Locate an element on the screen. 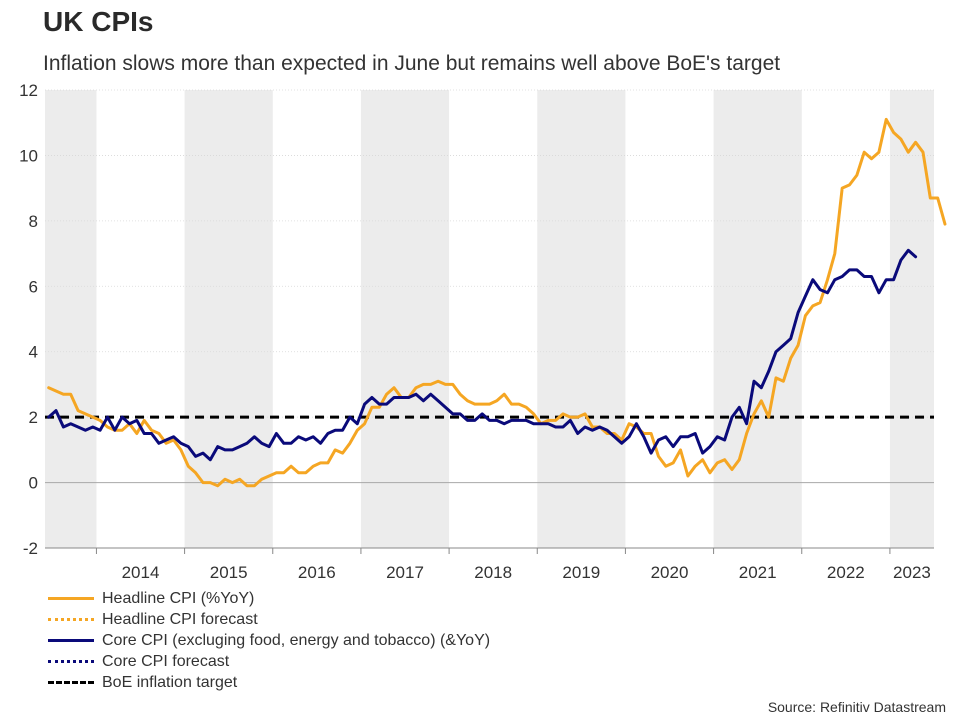 Image resolution: width=960 pixels, height=720 pixels. y-tick-label: 0 is located at coordinates (33, 483).